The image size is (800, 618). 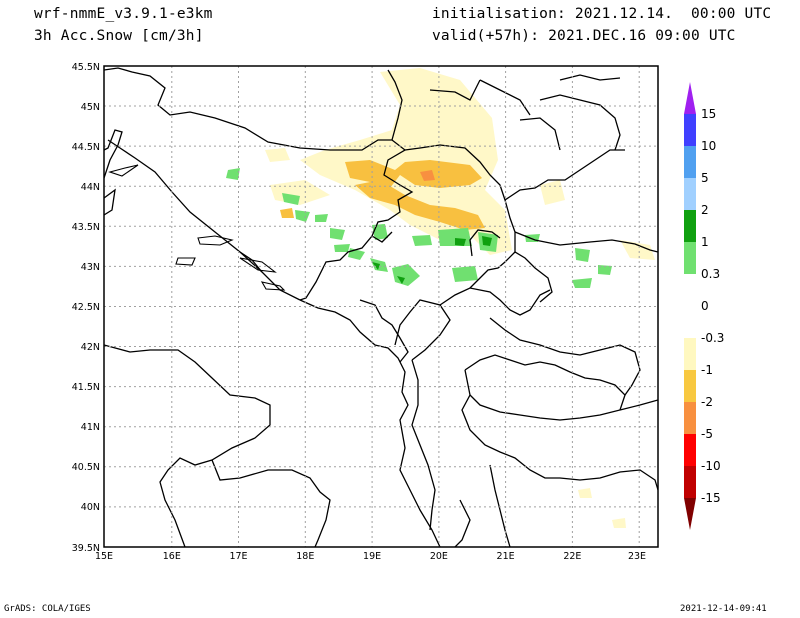 What do you see at coordinates (602, 14) in the screenshot?
I see `init-time: initialisation: 2021.12.14. 00:00 UTC` at bounding box center [602, 14].